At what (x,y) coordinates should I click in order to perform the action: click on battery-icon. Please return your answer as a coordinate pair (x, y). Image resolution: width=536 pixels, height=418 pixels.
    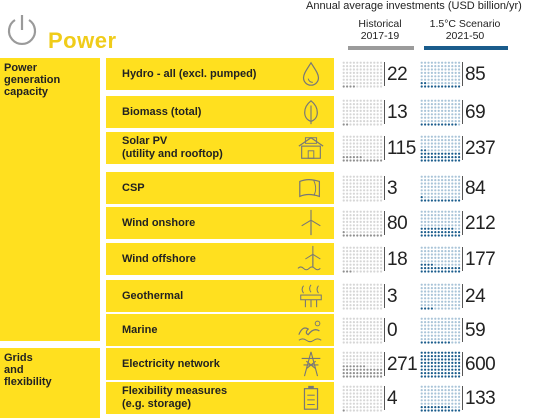
    Looking at the image, I should click on (311, 397).